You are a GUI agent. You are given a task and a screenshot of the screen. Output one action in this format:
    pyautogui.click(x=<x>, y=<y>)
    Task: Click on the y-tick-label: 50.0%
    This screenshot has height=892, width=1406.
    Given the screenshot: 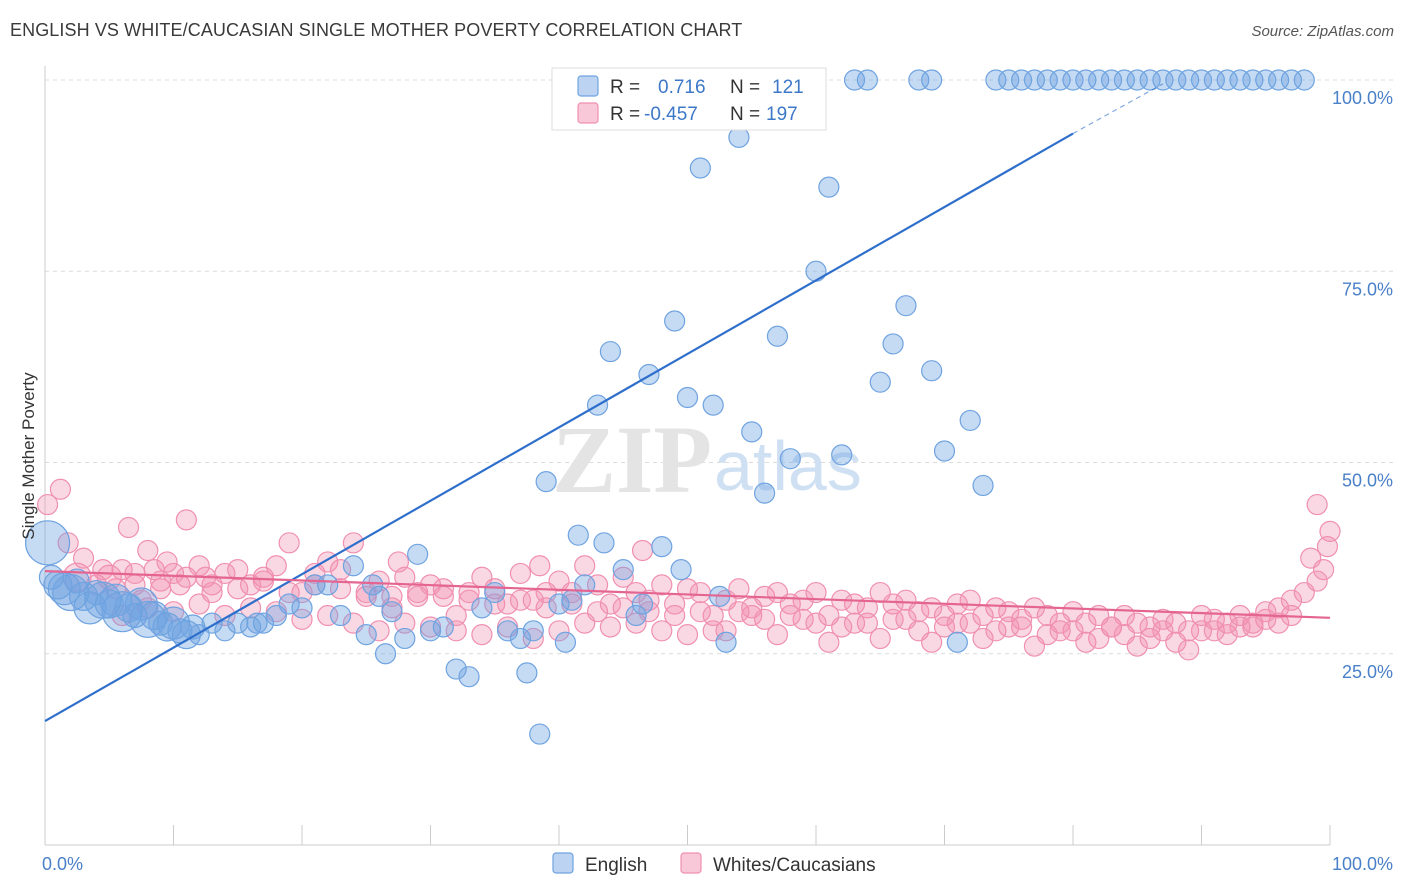 What is the action you would take?
    pyautogui.click(x=1367, y=481)
    